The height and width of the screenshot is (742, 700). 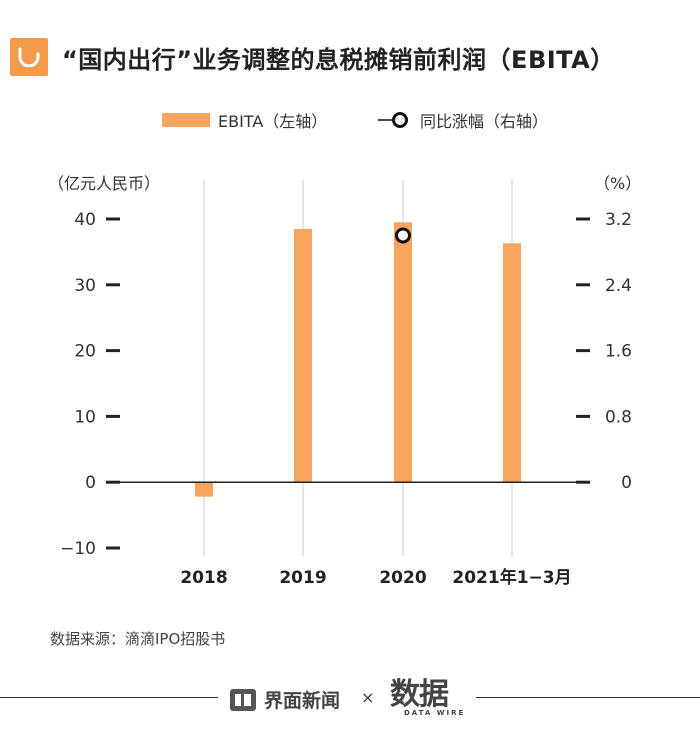 What do you see at coordinates (186, 120) in the screenshot?
I see `legend-bar-swatch` at bounding box center [186, 120].